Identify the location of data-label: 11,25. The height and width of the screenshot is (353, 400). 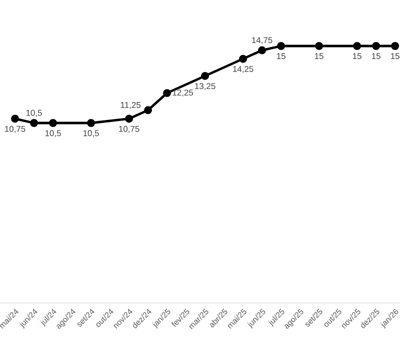
(130, 105).